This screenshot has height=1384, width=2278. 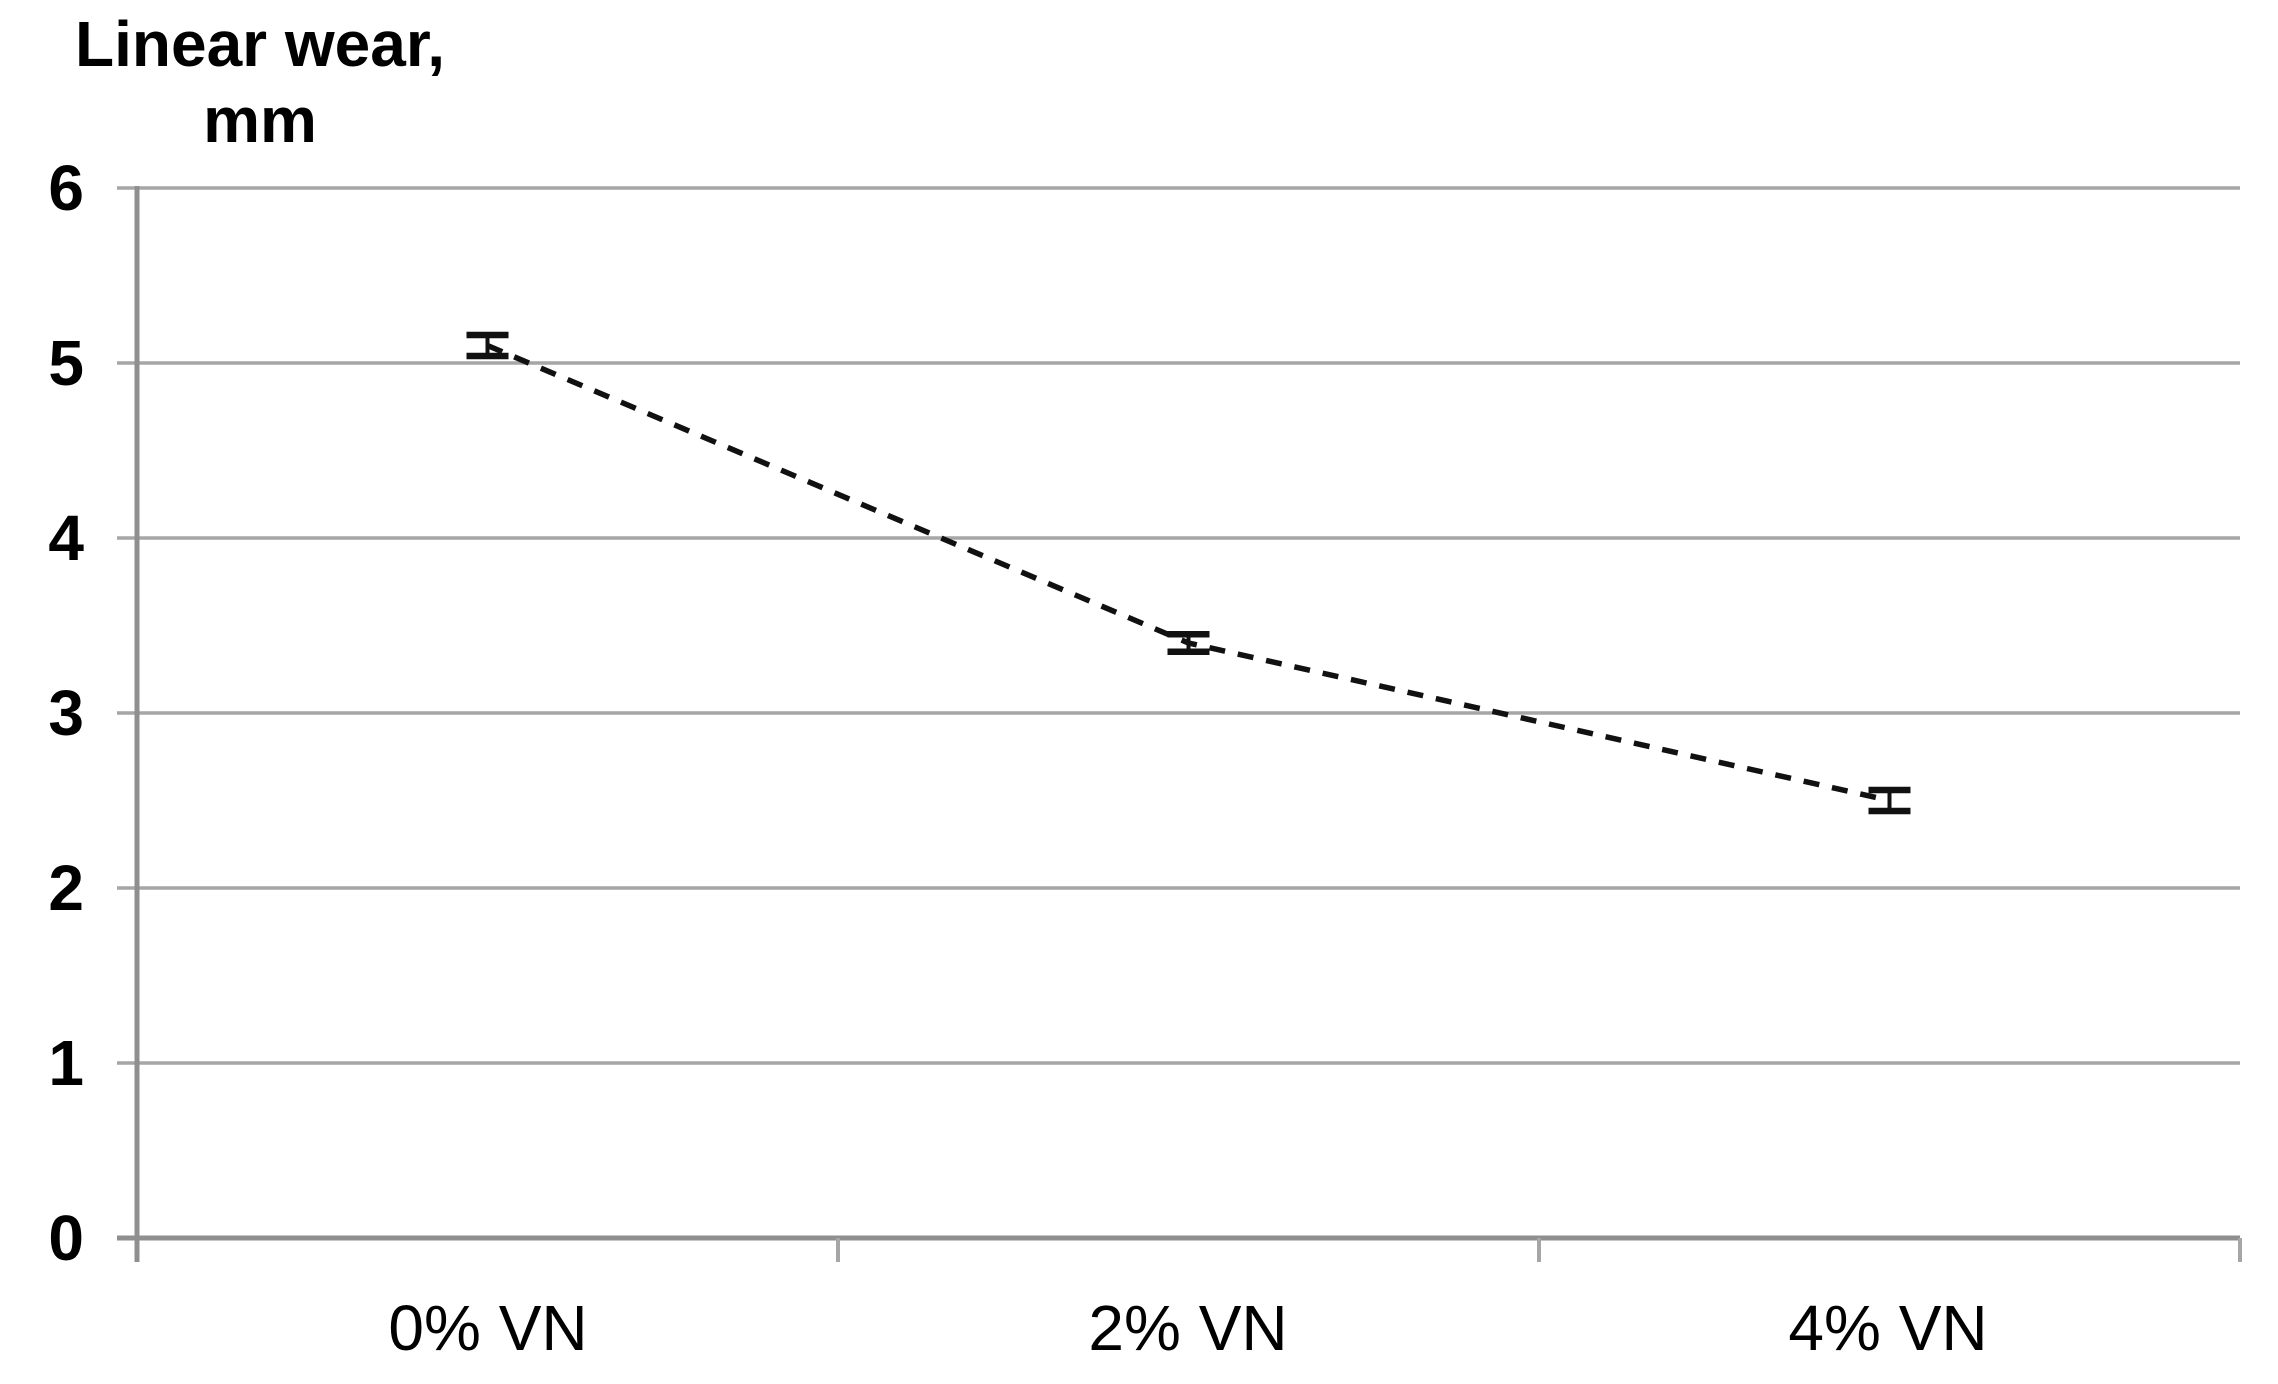 What do you see at coordinates (66, 1238) in the screenshot?
I see `y-tick-label-0: 0` at bounding box center [66, 1238].